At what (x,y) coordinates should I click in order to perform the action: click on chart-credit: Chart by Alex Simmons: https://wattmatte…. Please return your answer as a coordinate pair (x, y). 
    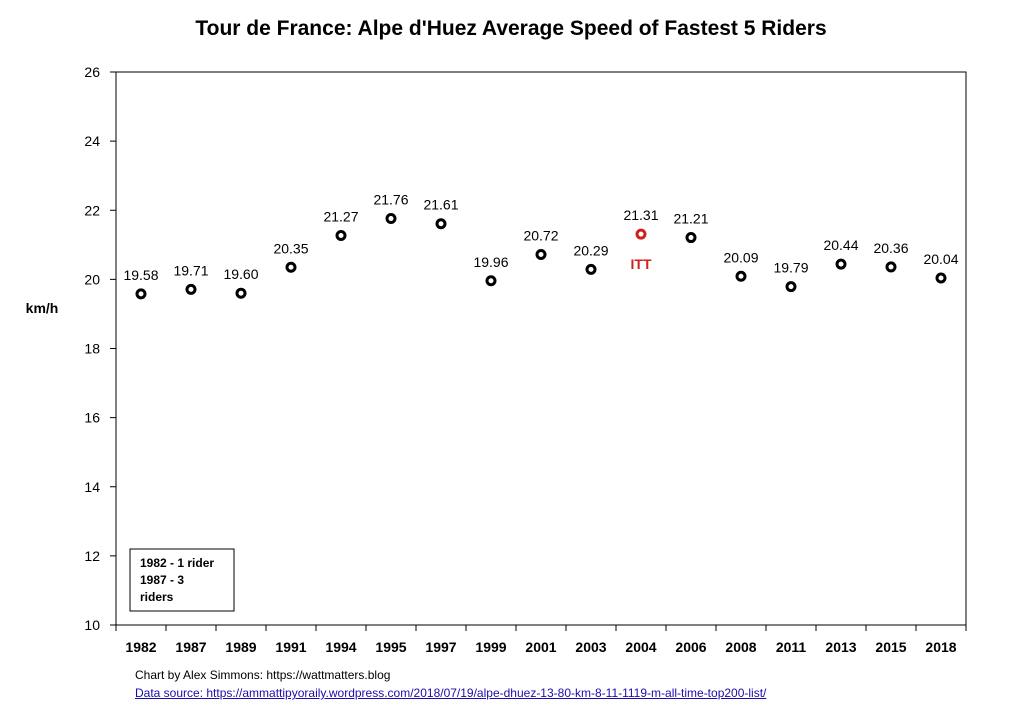
    Looking at the image, I should click on (263, 675).